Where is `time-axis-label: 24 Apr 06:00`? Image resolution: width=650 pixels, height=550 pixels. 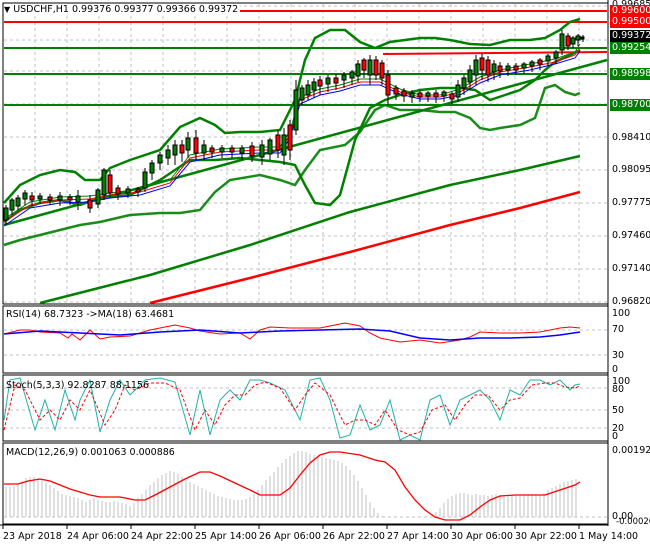 time-axis-label: 24 Apr 06:00 is located at coordinates (98, 536).